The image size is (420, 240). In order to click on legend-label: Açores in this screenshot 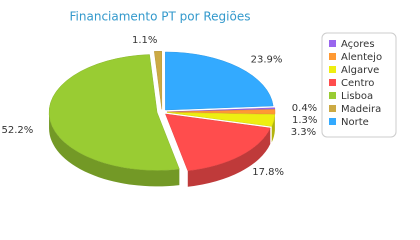, I will do `click(358, 44)`.